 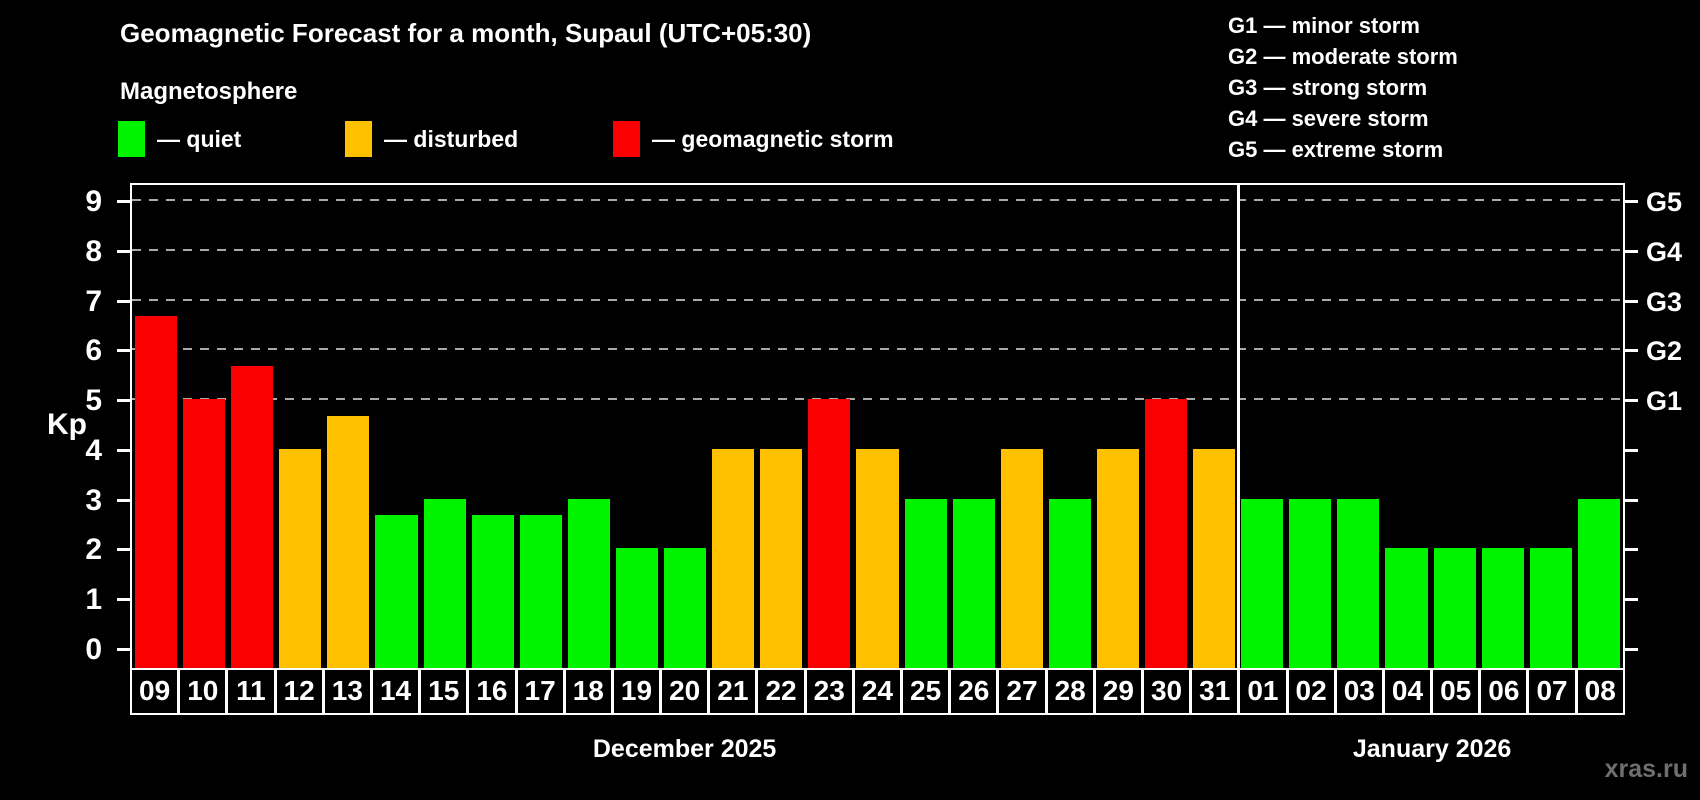 What do you see at coordinates (1328, 118) in the screenshot?
I see `g4-legend-line: G4 — severe storm` at bounding box center [1328, 118].